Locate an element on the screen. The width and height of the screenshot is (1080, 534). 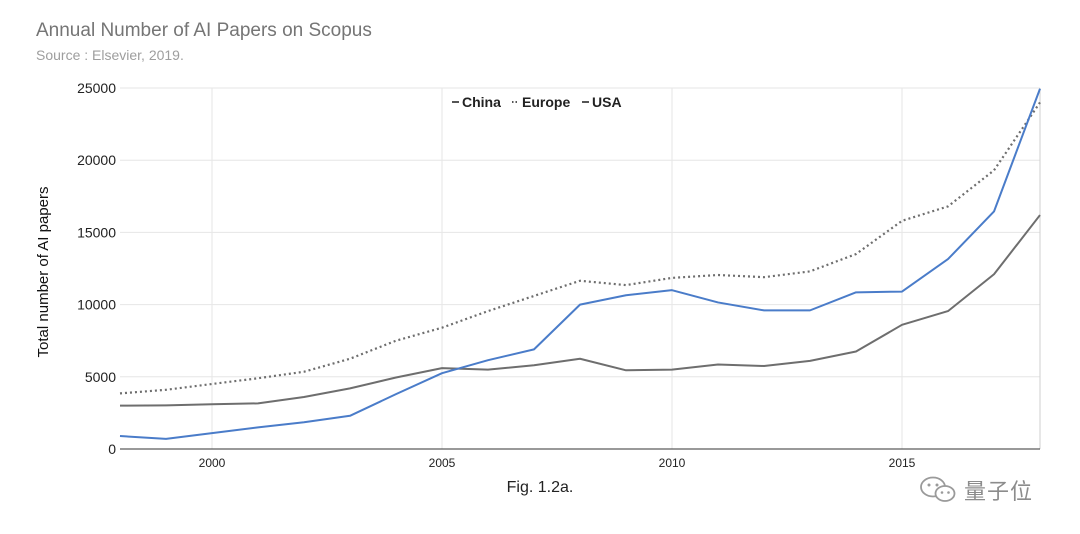
legend-label: USA is located at coordinates (607, 102).